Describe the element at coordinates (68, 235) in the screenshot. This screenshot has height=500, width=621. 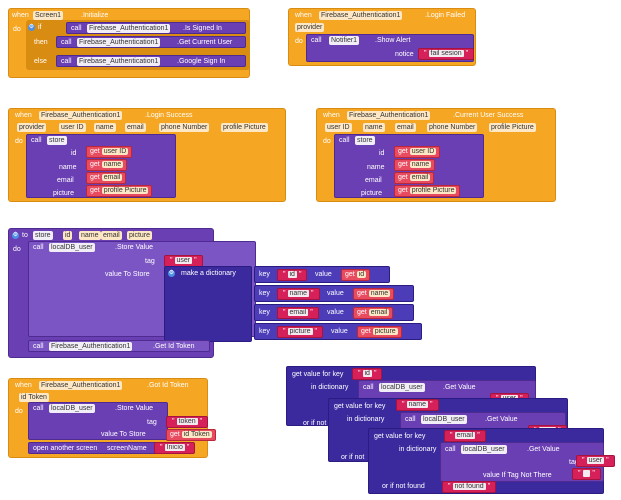
I see `param-id: id` at that location.